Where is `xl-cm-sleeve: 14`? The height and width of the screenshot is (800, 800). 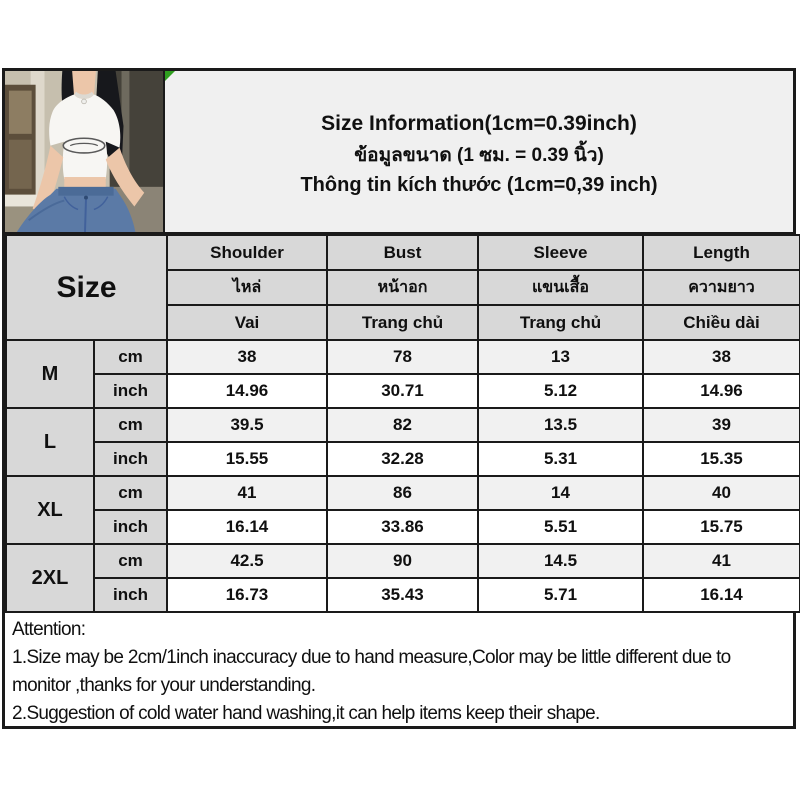 xl-cm-sleeve: 14 is located at coordinates (560, 493).